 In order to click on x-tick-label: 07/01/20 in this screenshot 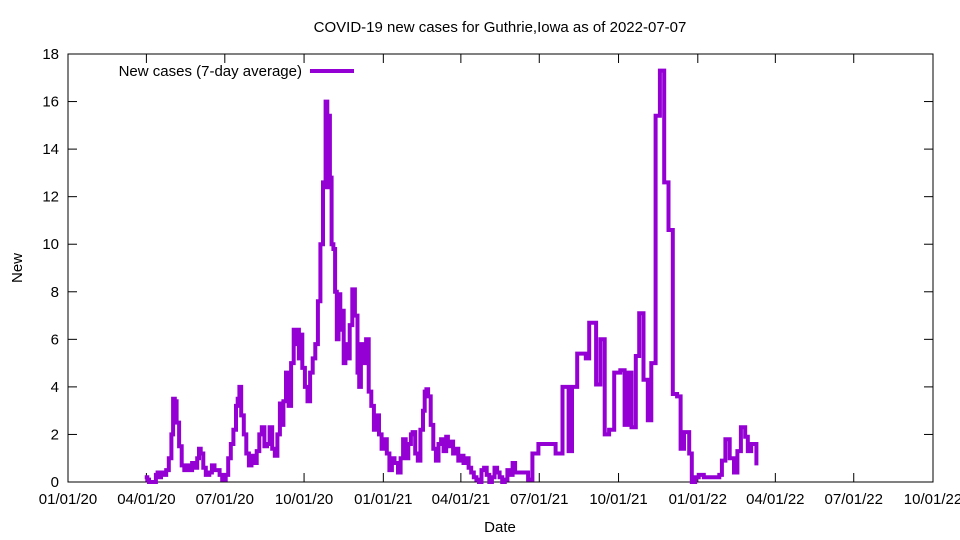, I will do `click(225, 499)`.